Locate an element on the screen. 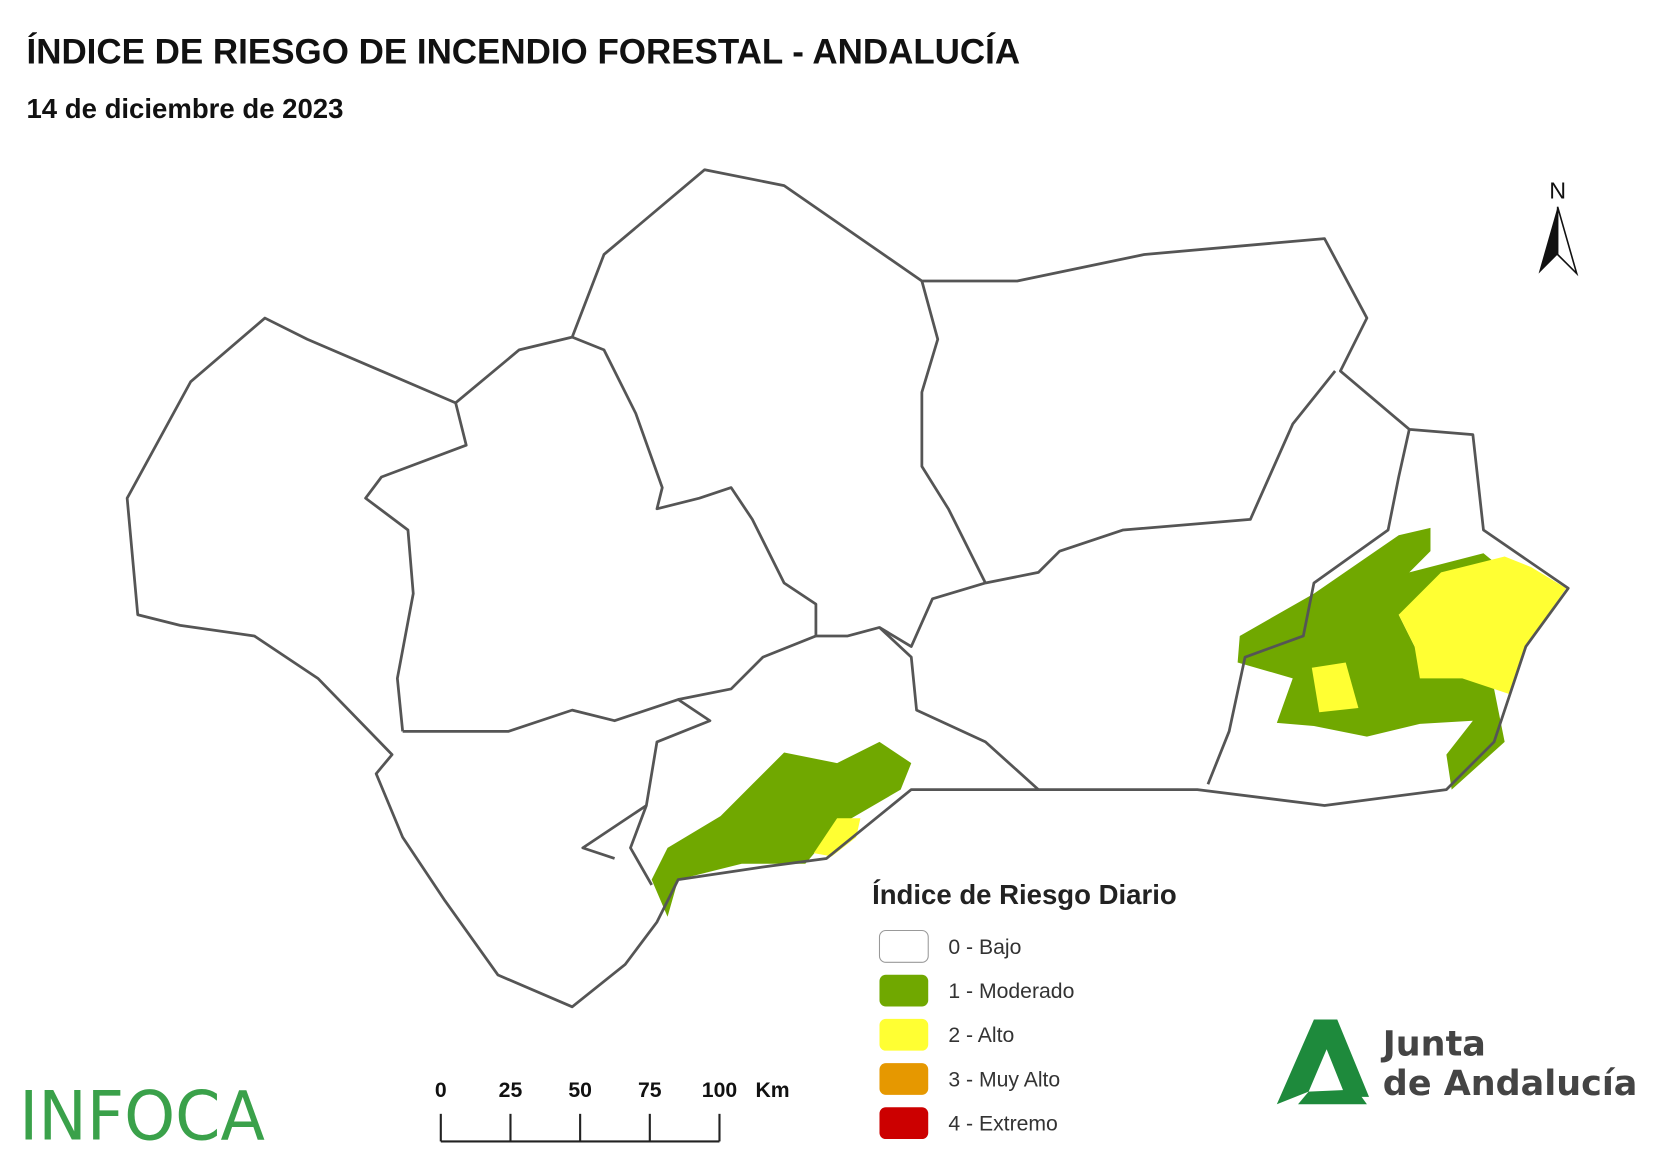 The width and height of the screenshot is (1653, 1167). scale-label: 0 is located at coordinates (441, 1090).